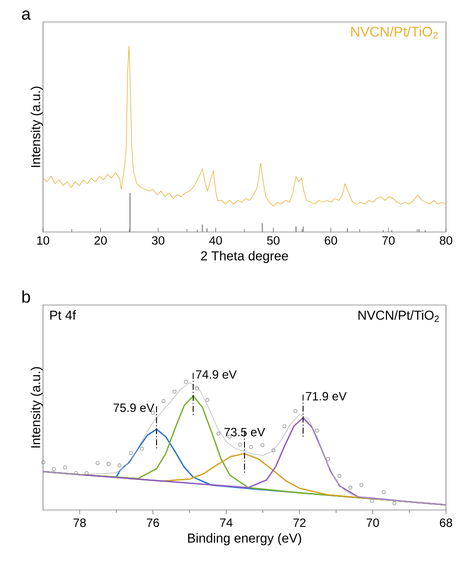  What do you see at coordinates (80, 522) in the screenshot?
I see `x-tick-label: 78` at bounding box center [80, 522].